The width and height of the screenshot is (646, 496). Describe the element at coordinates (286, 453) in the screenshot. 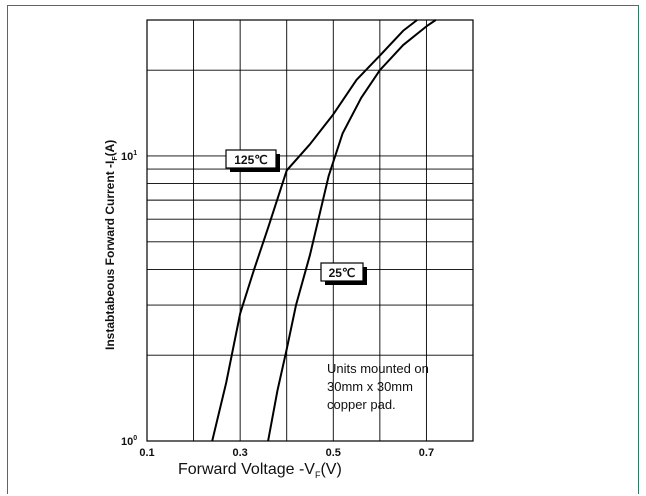

I see `x-tick-labels: 0.1 0.3 0.5 0.7` at that location.